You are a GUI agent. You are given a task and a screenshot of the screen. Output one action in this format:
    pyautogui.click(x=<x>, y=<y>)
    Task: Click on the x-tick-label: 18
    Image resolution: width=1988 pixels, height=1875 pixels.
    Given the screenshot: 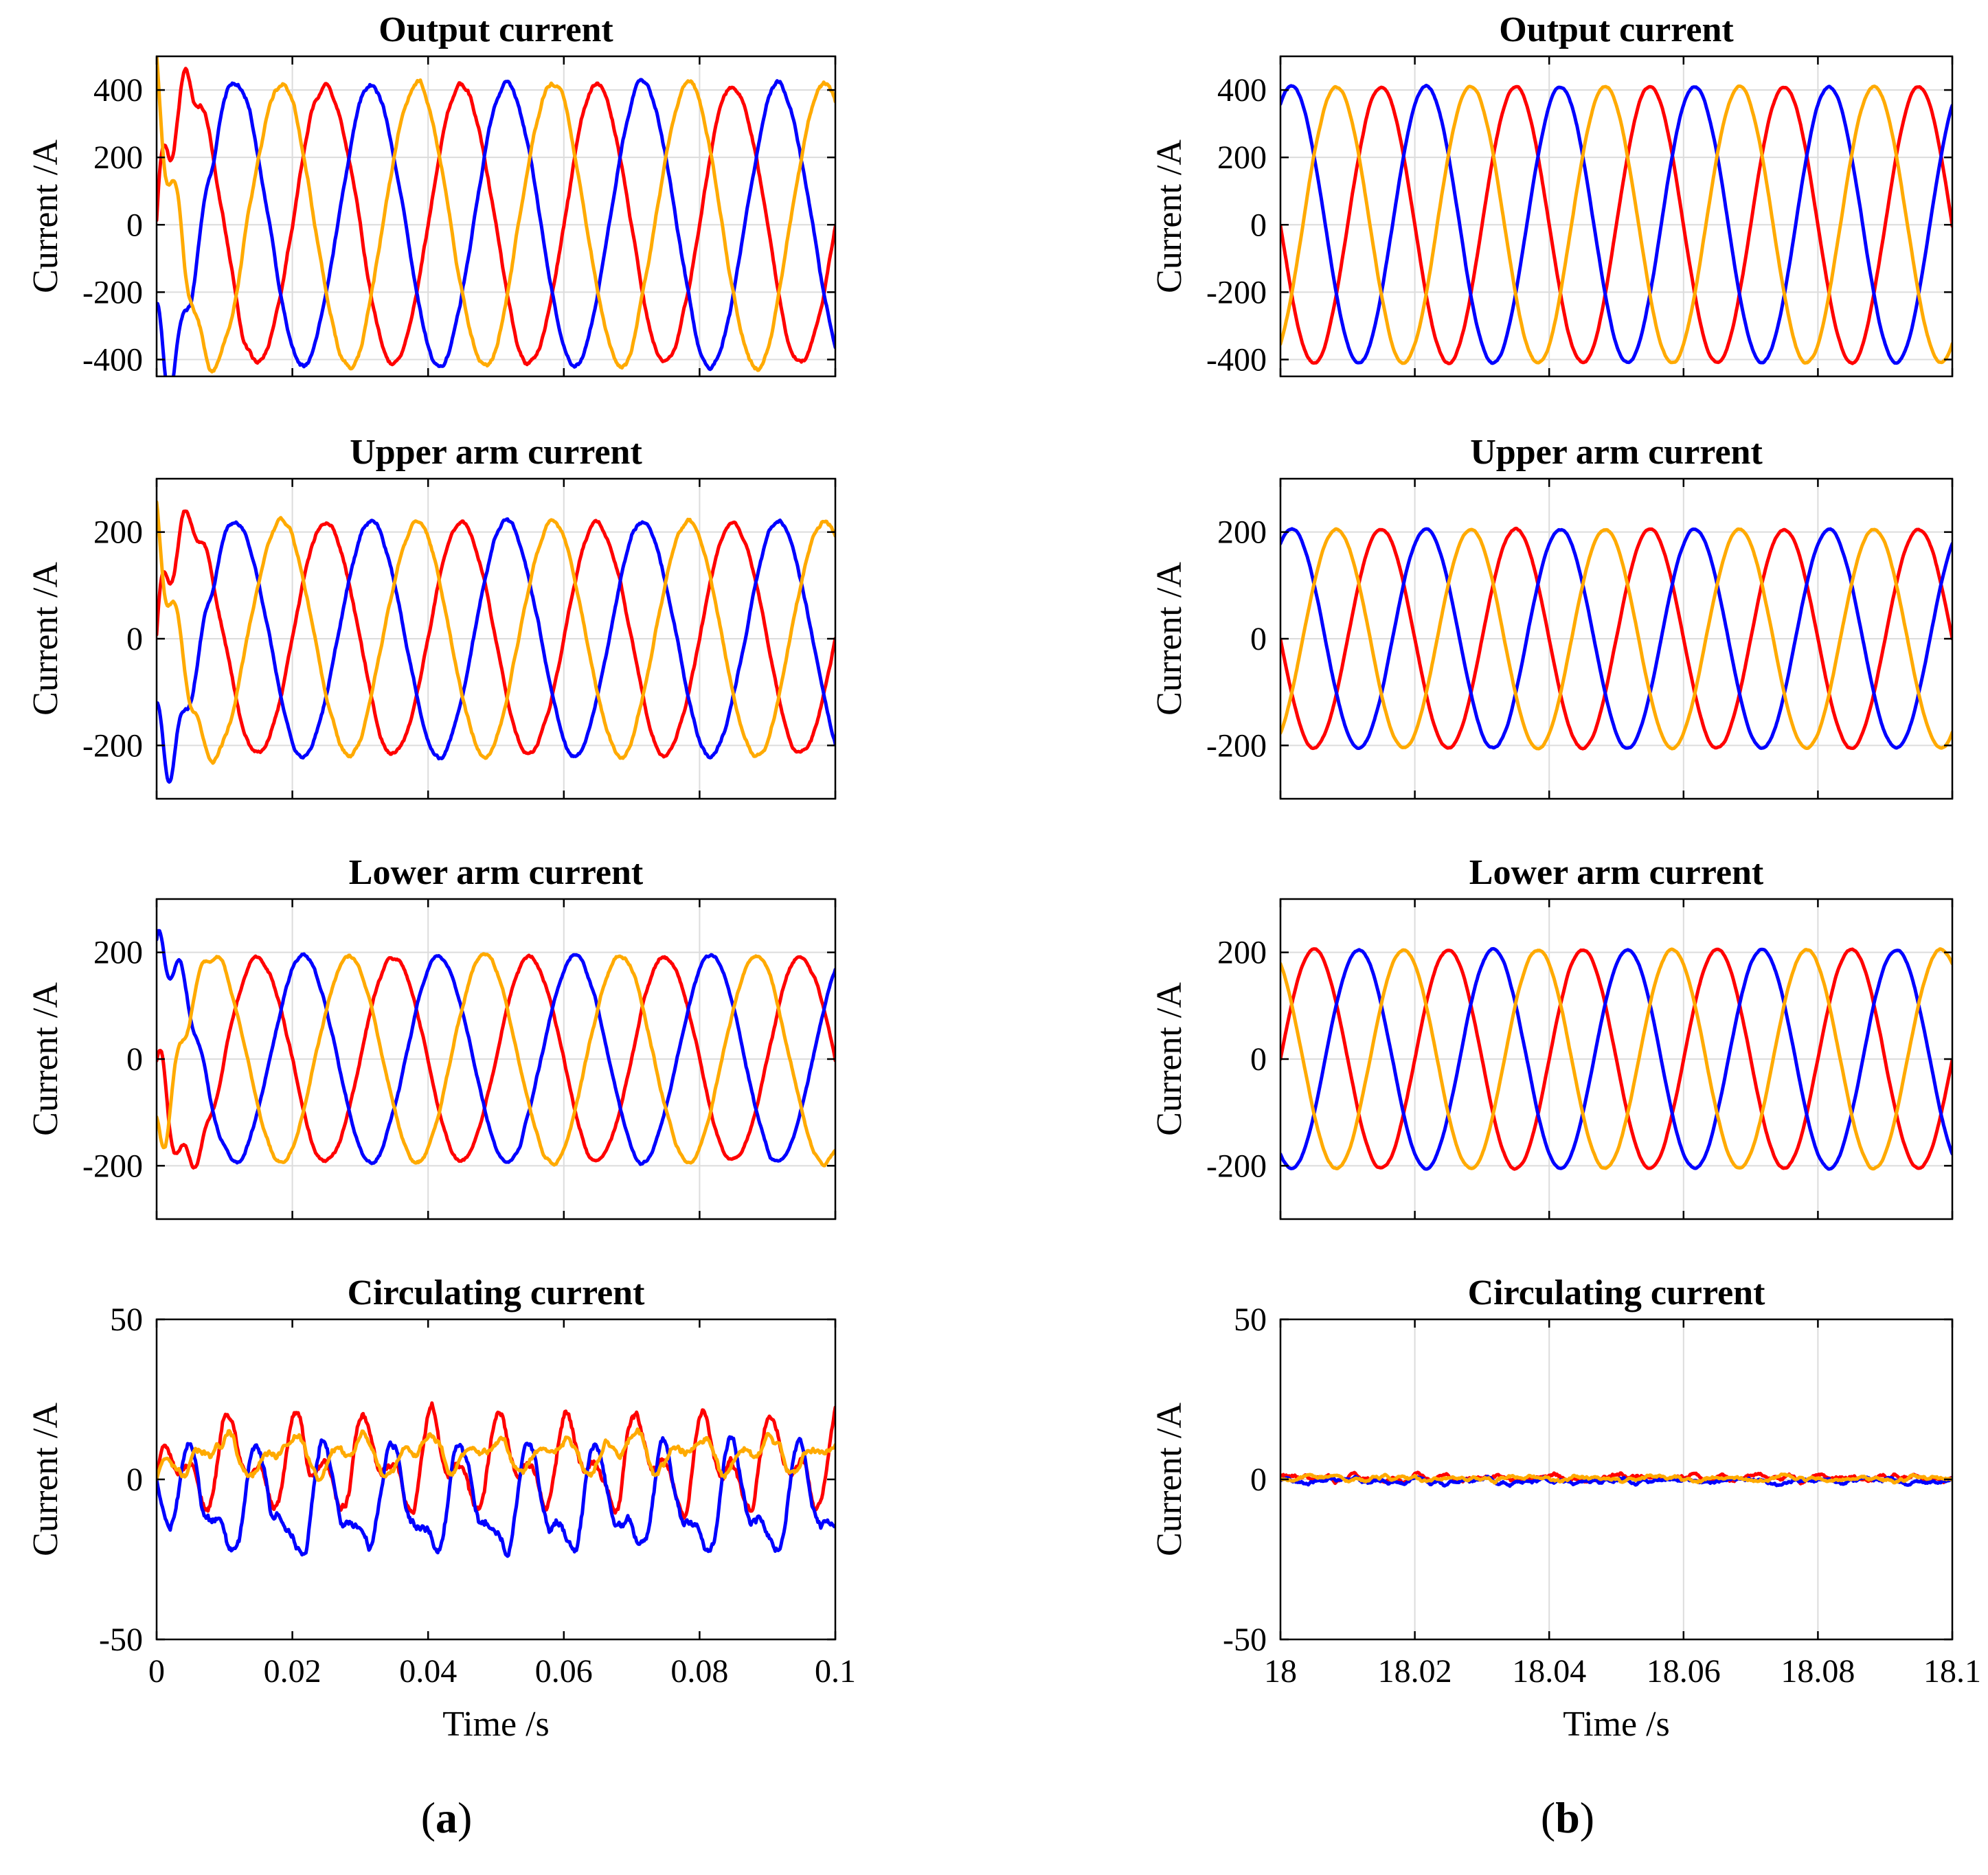 What is the action you would take?
    pyautogui.click(x=1280, y=1671)
    